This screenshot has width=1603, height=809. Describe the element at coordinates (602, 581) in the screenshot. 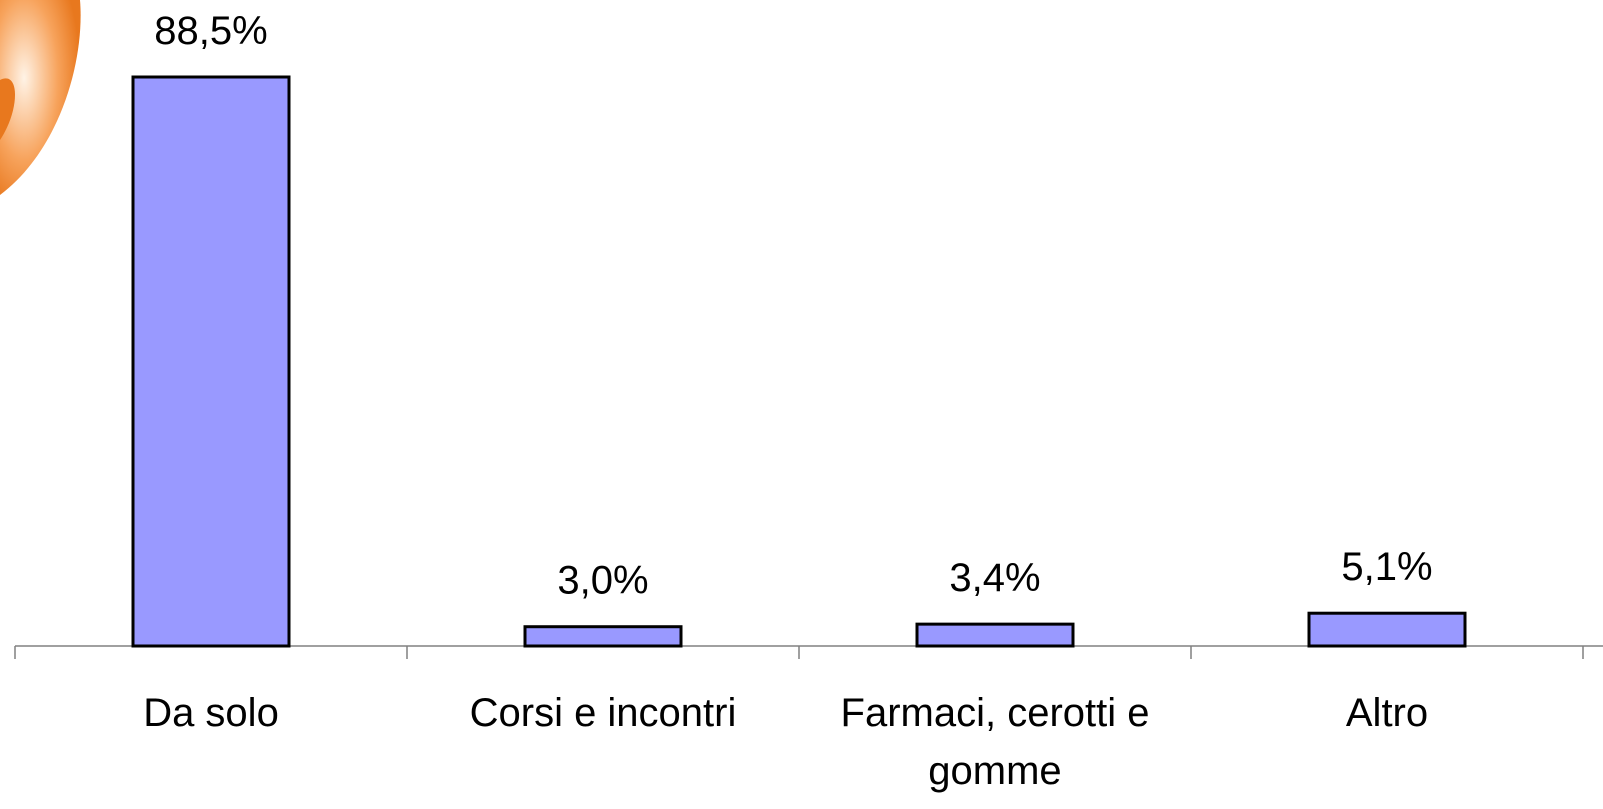

I see `value-label: 3,0%` at that location.